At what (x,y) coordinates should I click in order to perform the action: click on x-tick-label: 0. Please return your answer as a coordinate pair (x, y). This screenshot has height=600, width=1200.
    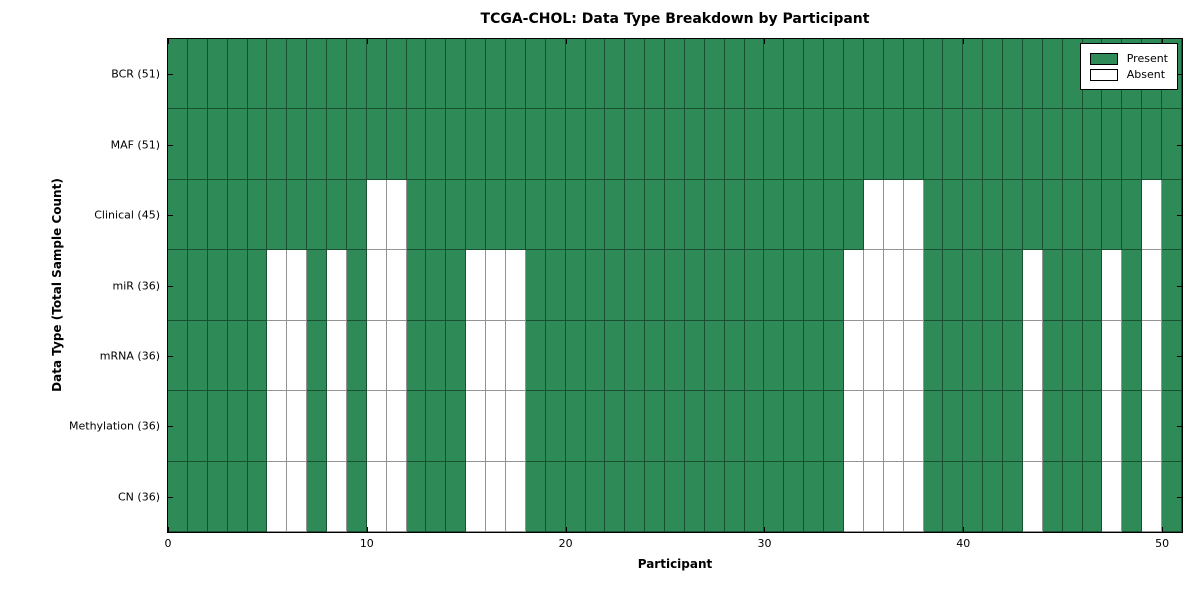
    Looking at the image, I should click on (168, 543).